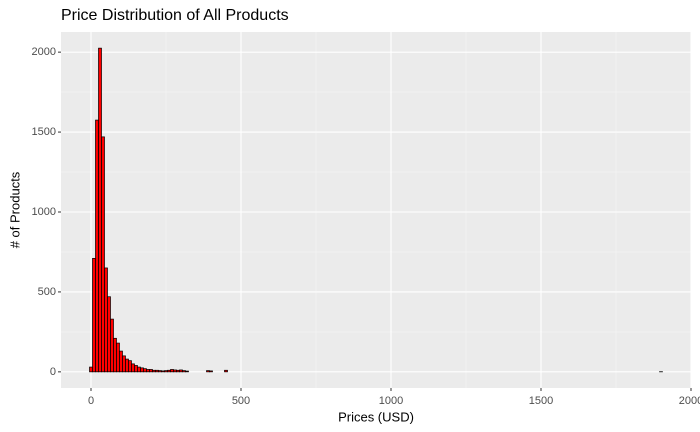  I want to click on y-tick-label: 500, so click(47, 292).